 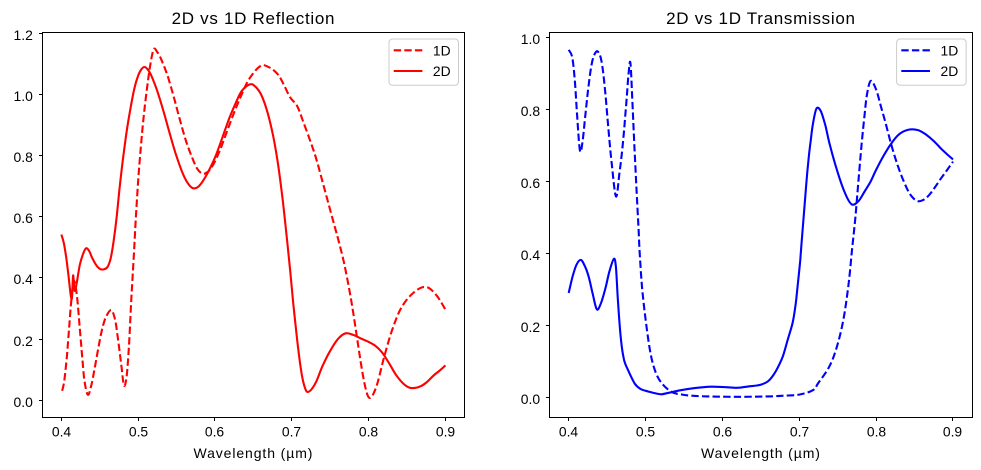 What do you see at coordinates (760, 18) in the screenshot?
I see `svg-text: 2D vs 1D Transmission` at bounding box center [760, 18].